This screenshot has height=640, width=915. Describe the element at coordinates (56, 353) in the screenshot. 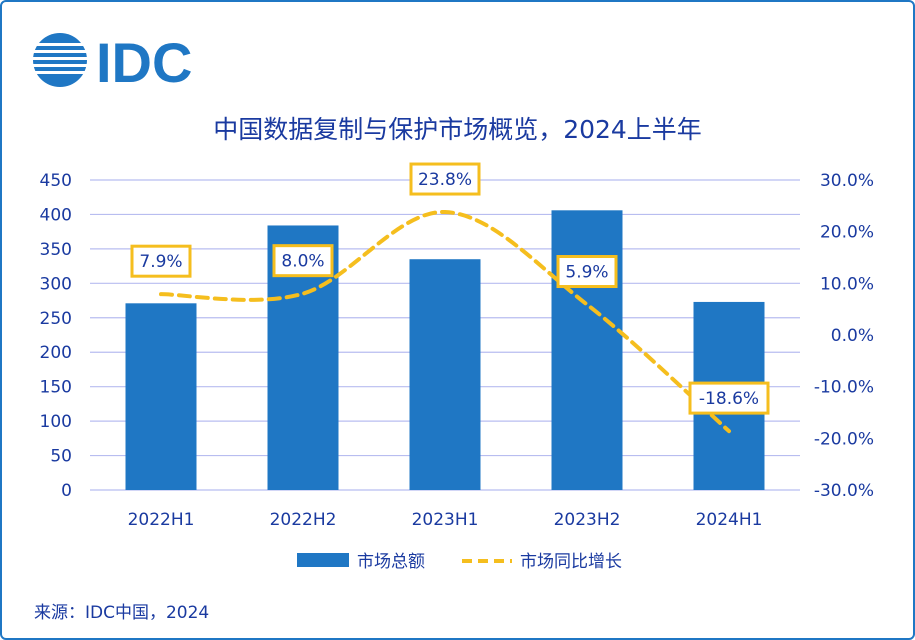

I see `y-left-tick-label: 200` at that location.